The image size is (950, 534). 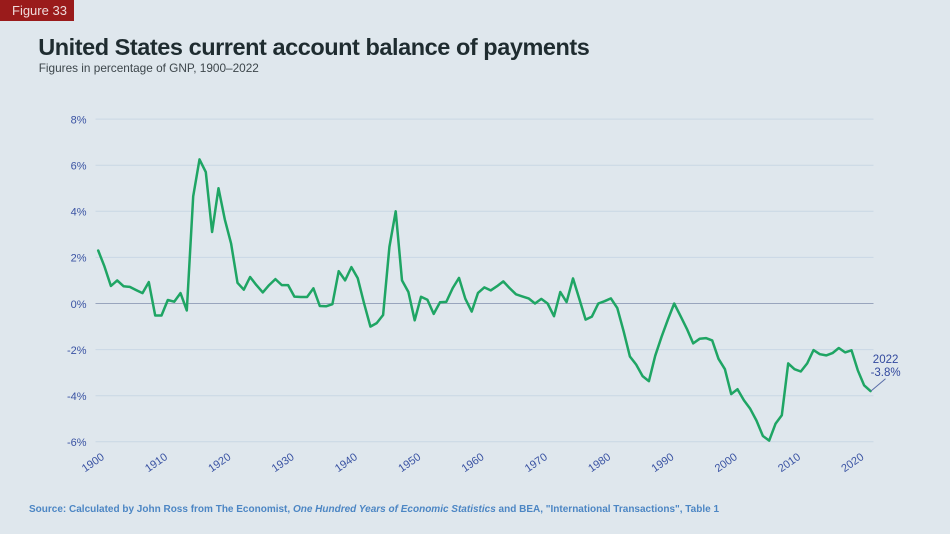 What do you see at coordinates (79, 213) in the screenshot?
I see `svg-text: 4%` at bounding box center [79, 213].